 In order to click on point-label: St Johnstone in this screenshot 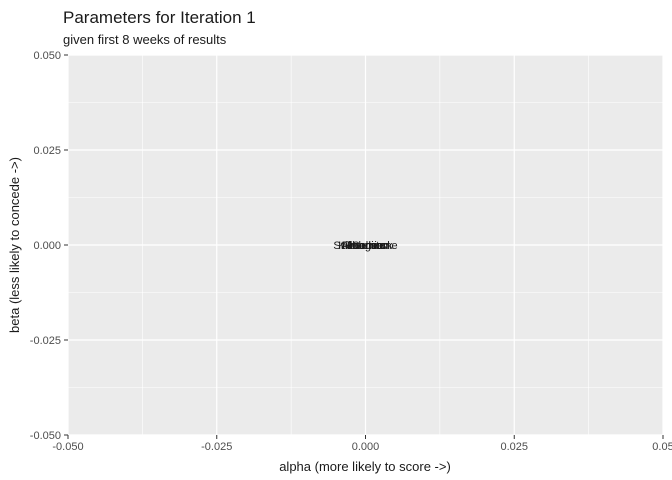, I will do `click(365, 246)`.